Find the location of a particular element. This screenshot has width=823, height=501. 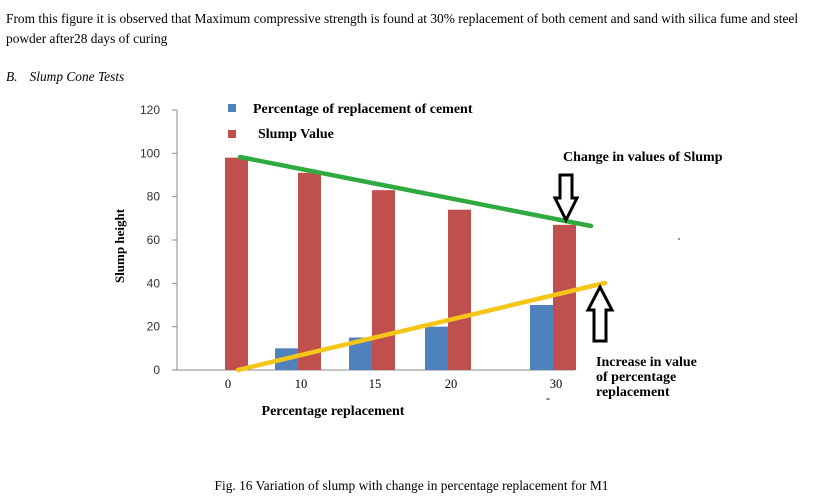

x-tick-label: 20 is located at coordinates (451, 384).